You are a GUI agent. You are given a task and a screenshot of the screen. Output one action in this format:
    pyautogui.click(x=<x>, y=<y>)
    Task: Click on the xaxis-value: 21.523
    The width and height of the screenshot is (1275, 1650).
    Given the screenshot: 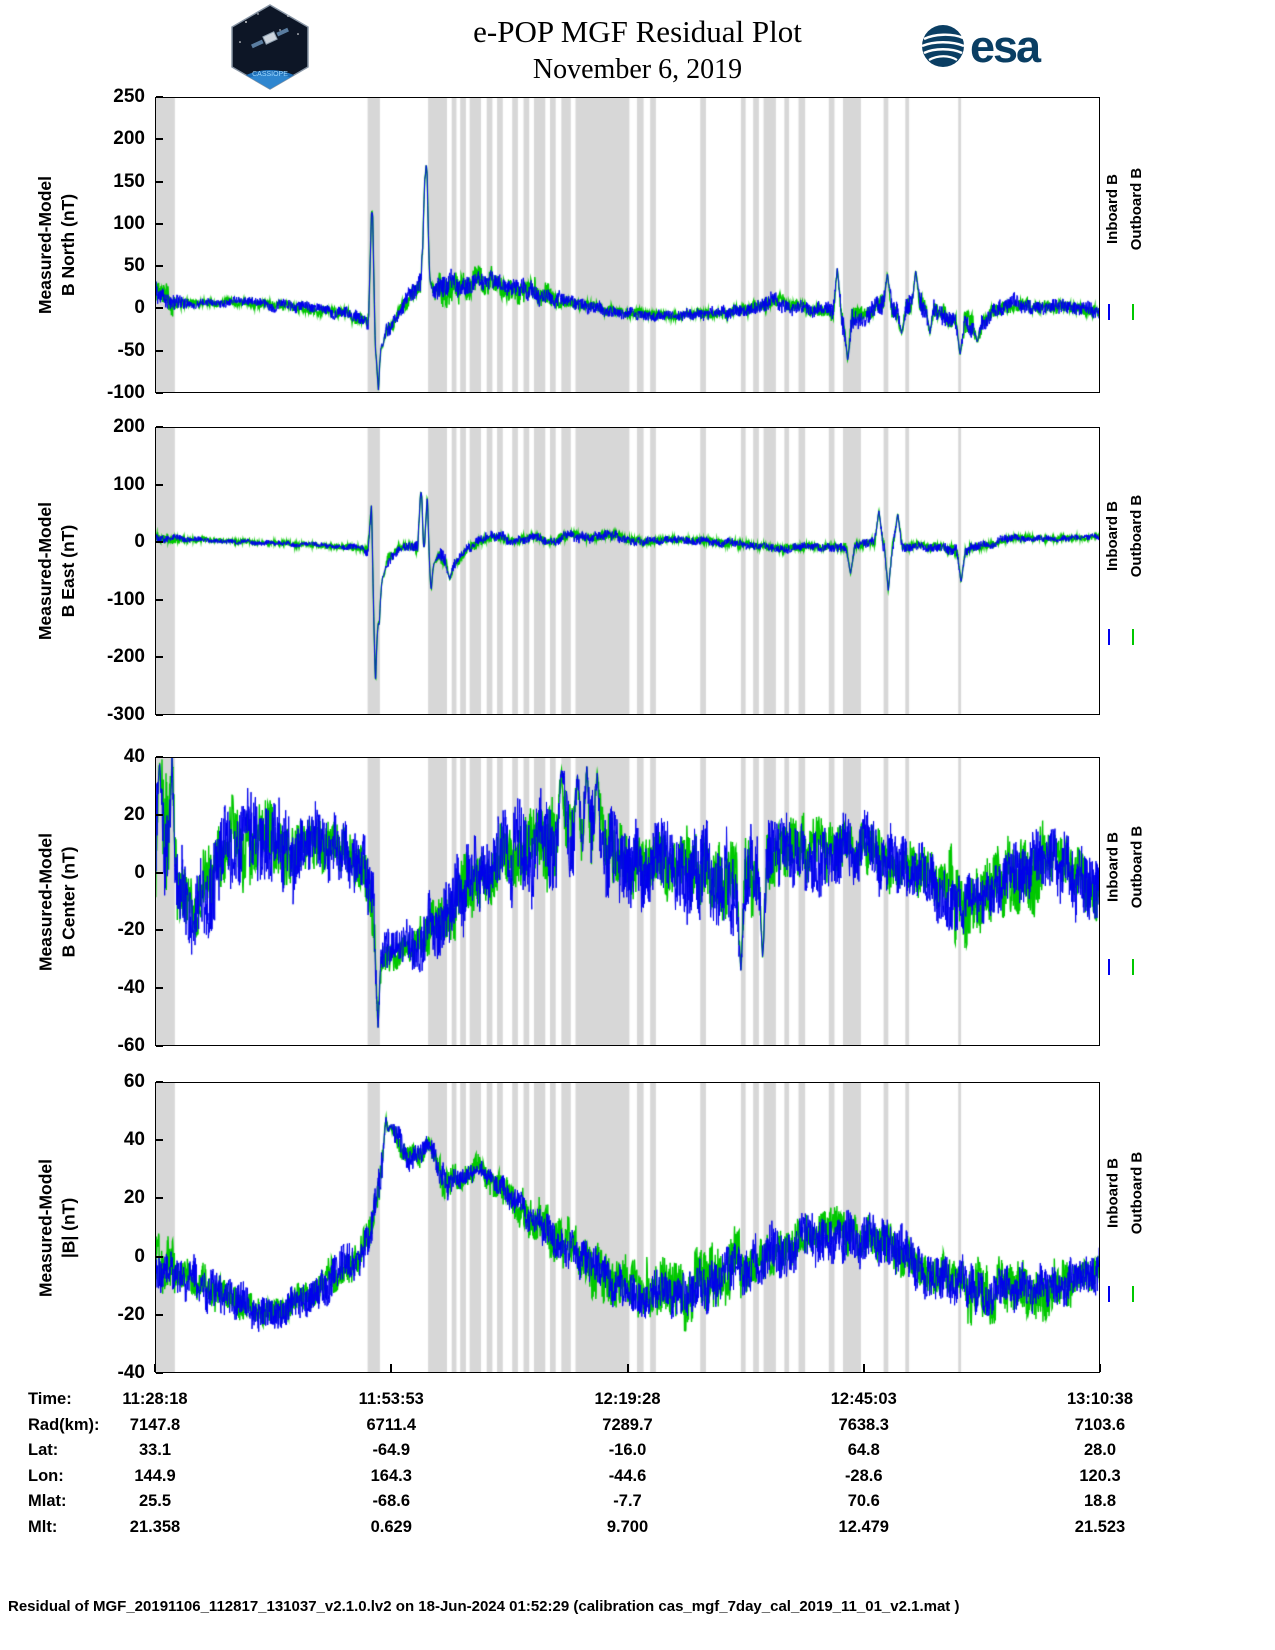 What is the action you would take?
    pyautogui.click(x=1100, y=1526)
    